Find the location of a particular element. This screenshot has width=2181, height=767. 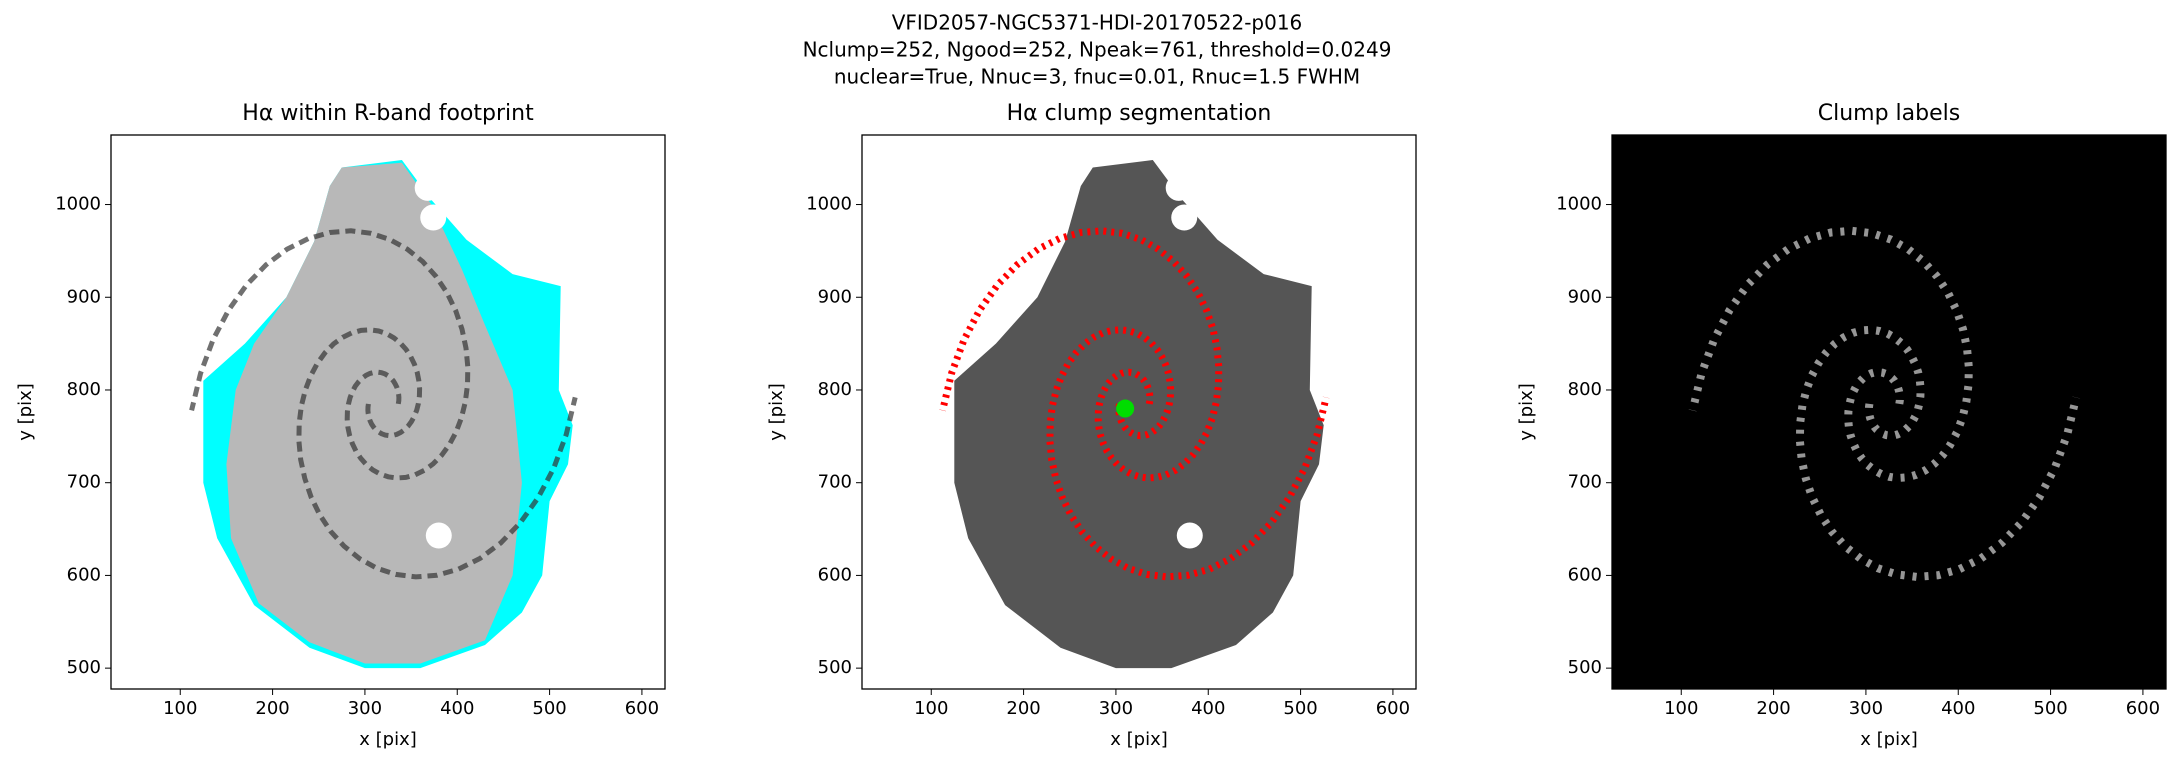

suptitle: VFID2057-NGC5371-HDI-20170522-p016 is located at coordinates (1097, 23).